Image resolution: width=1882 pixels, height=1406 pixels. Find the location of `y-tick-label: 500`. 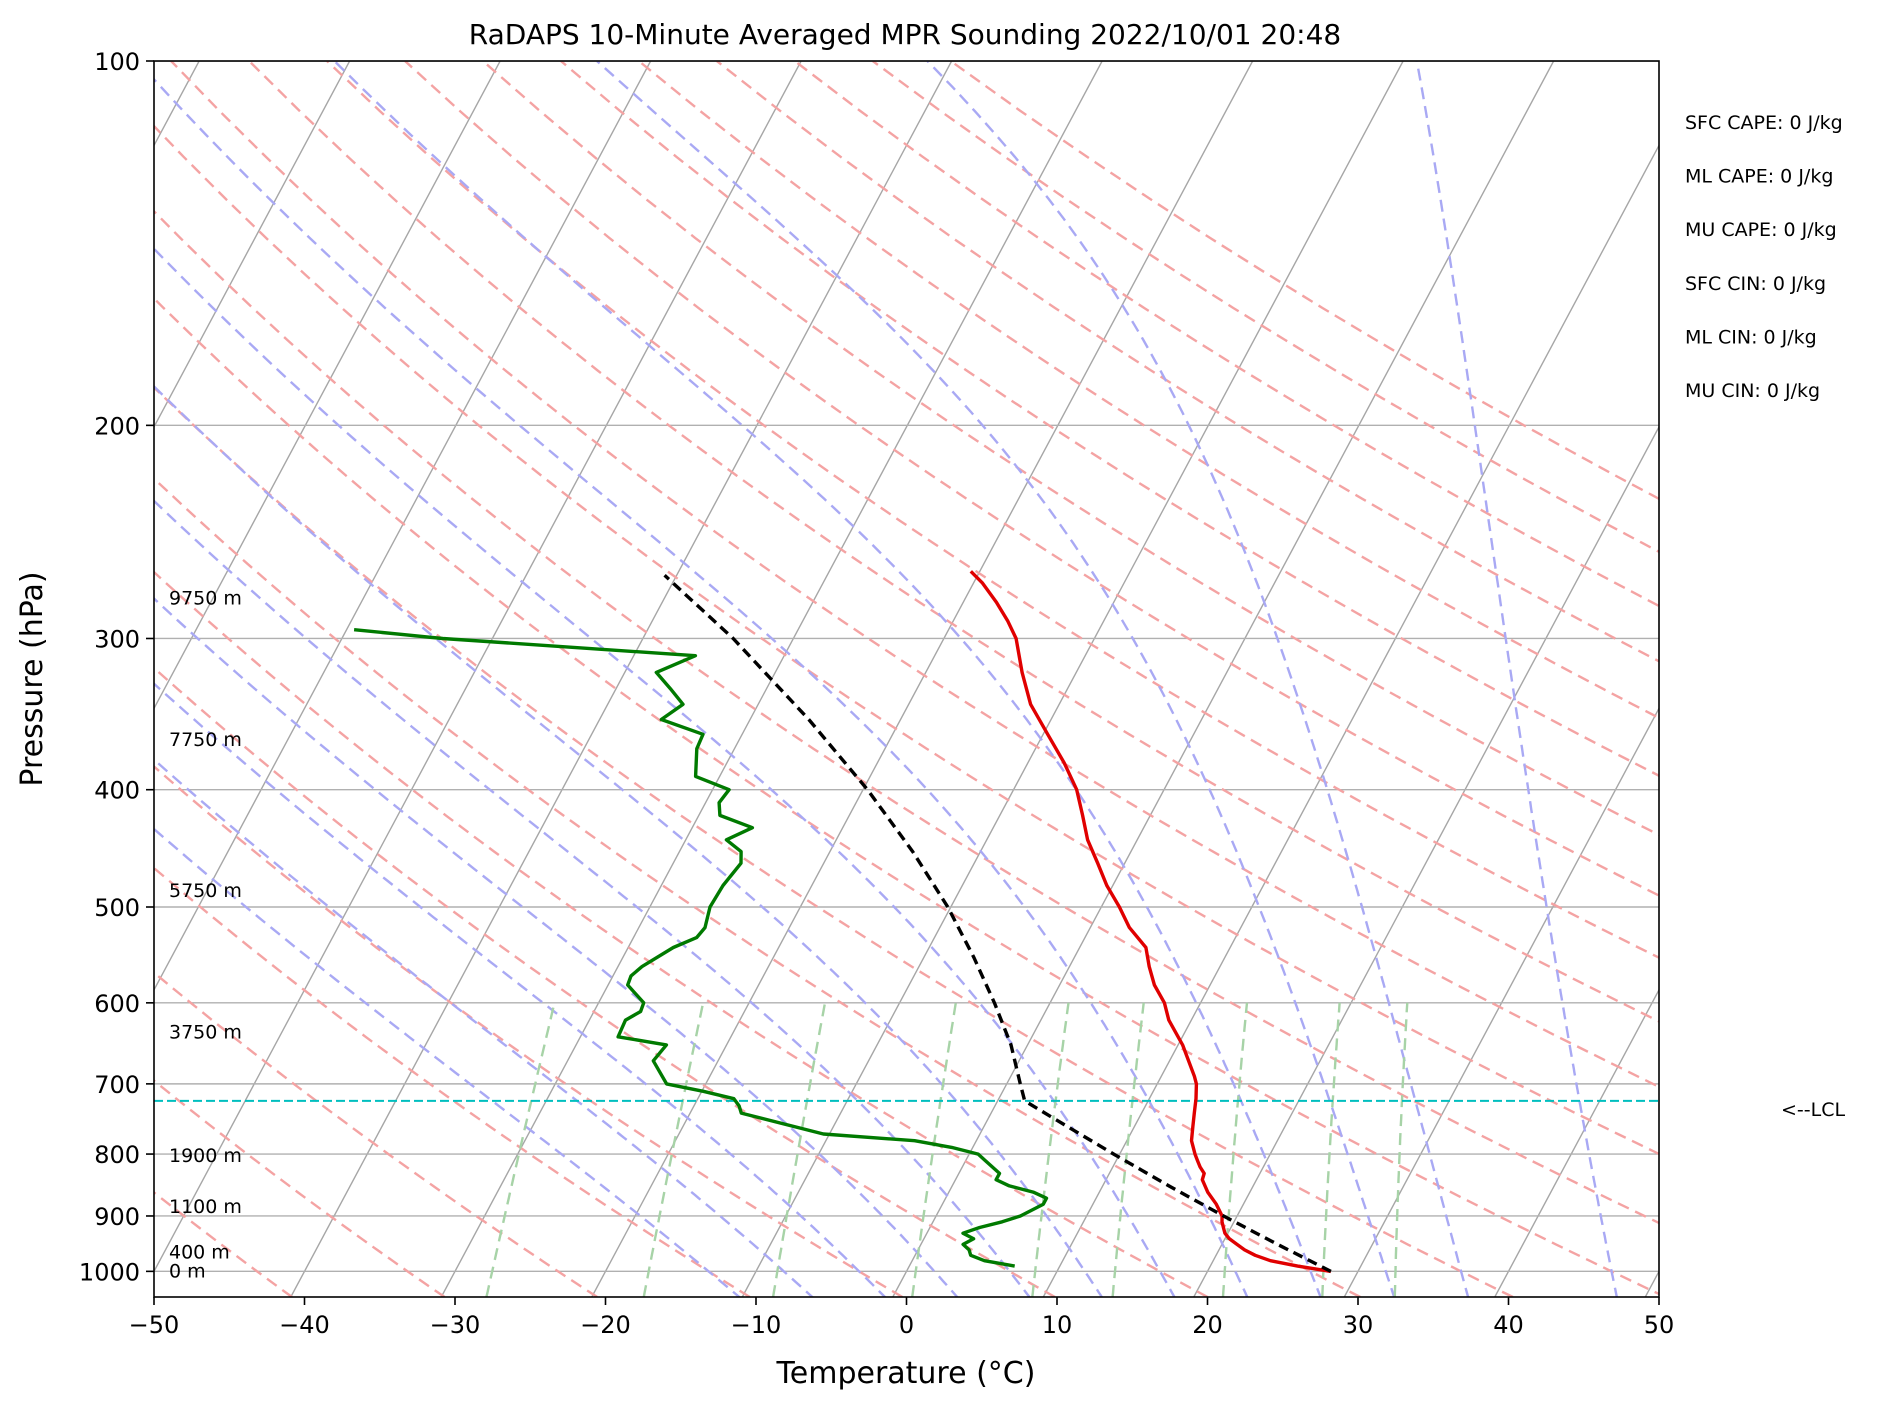

y-tick-label: 500 is located at coordinates (117, 908).